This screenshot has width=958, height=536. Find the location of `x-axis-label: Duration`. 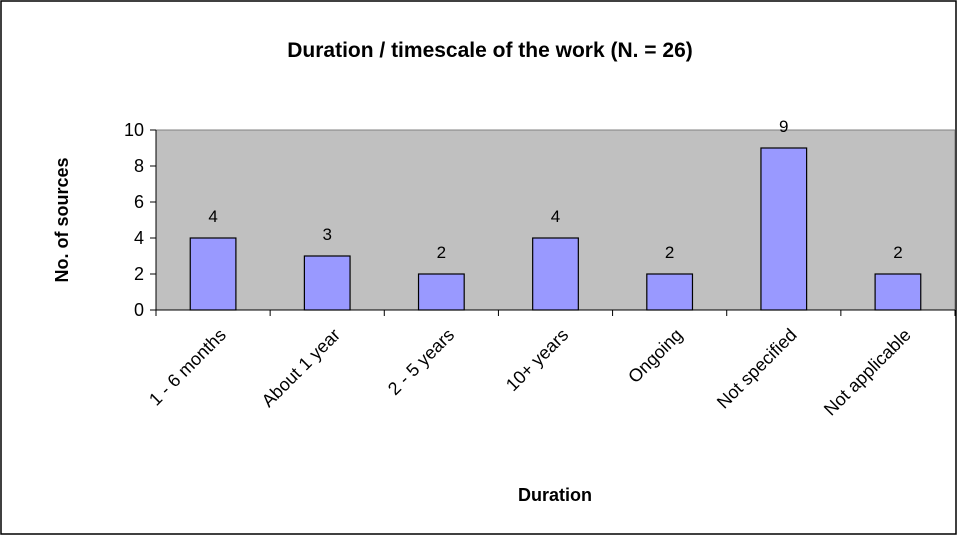

x-axis-label: Duration is located at coordinates (555, 495).